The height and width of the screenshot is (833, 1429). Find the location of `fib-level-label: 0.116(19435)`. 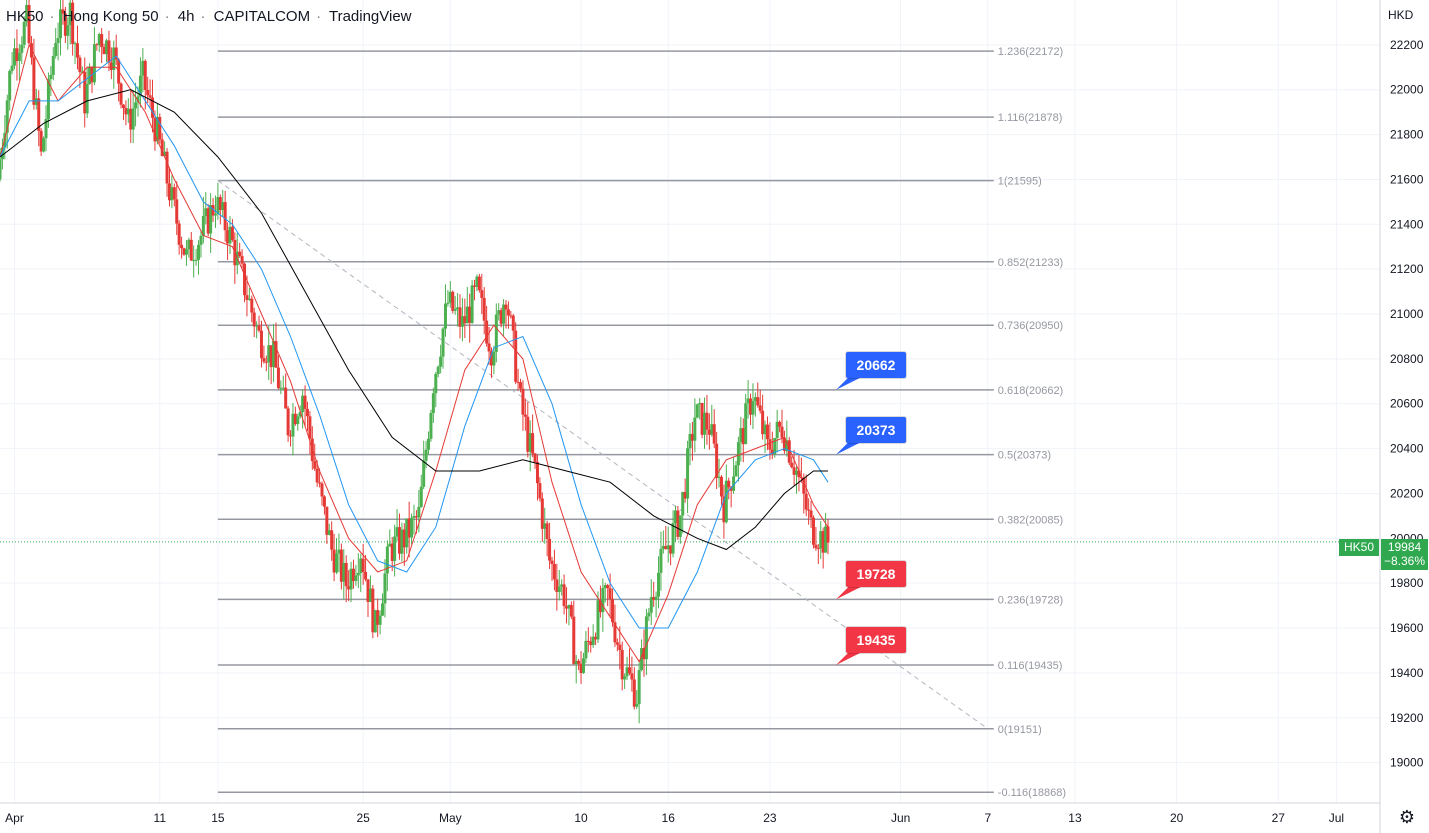

fib-level-label: 0.116(19435) is located at coordinates (1030, 666).